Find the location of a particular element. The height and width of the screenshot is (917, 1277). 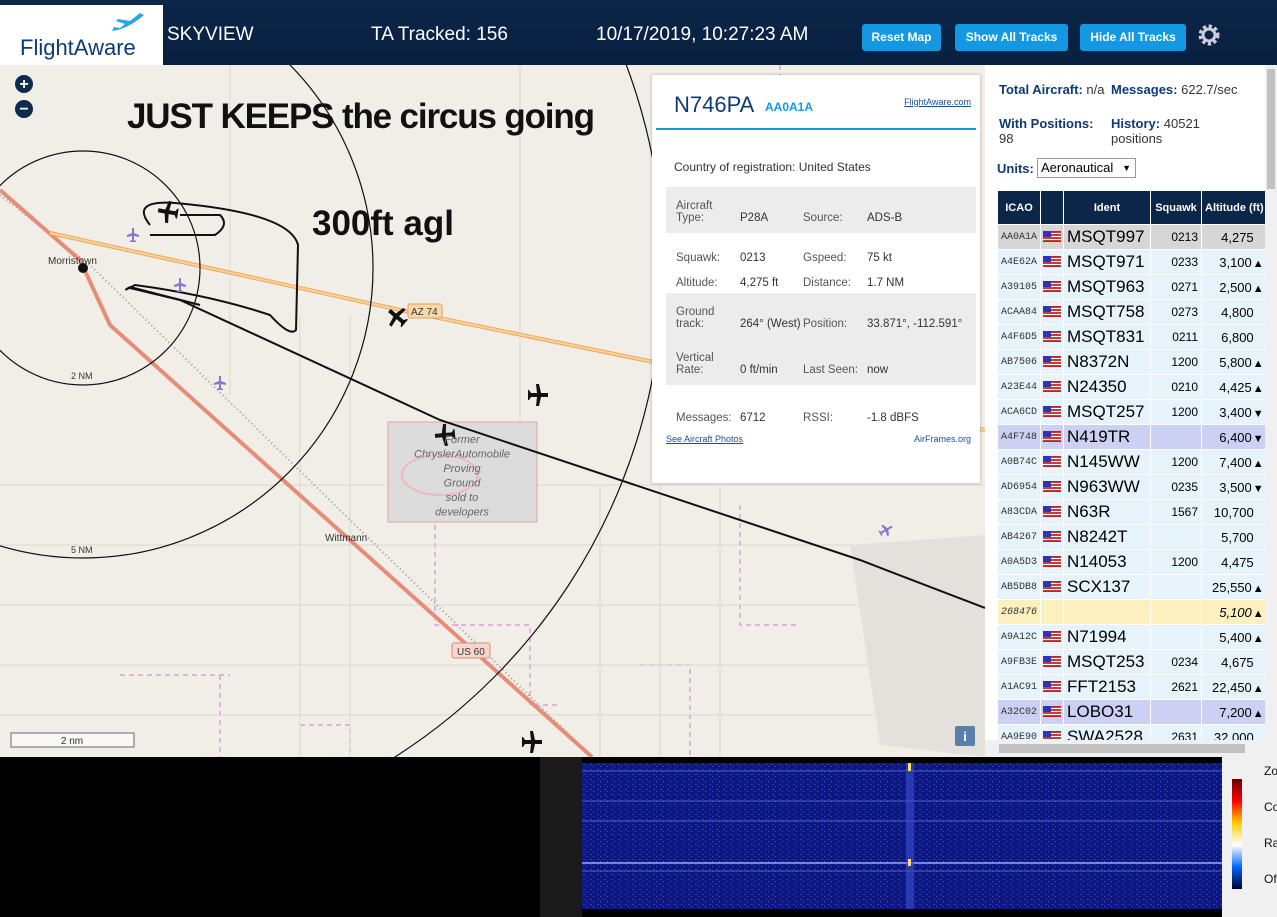

altitude: 25,550 is located at coordinates (1232, 587).